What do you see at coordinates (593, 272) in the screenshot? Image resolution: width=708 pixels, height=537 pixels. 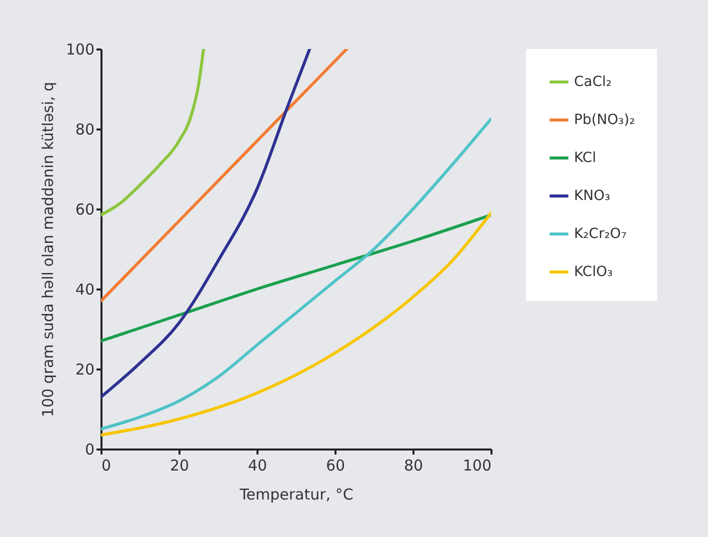 I see `legend-label: KClO₃` at bounding box center [593, 272].